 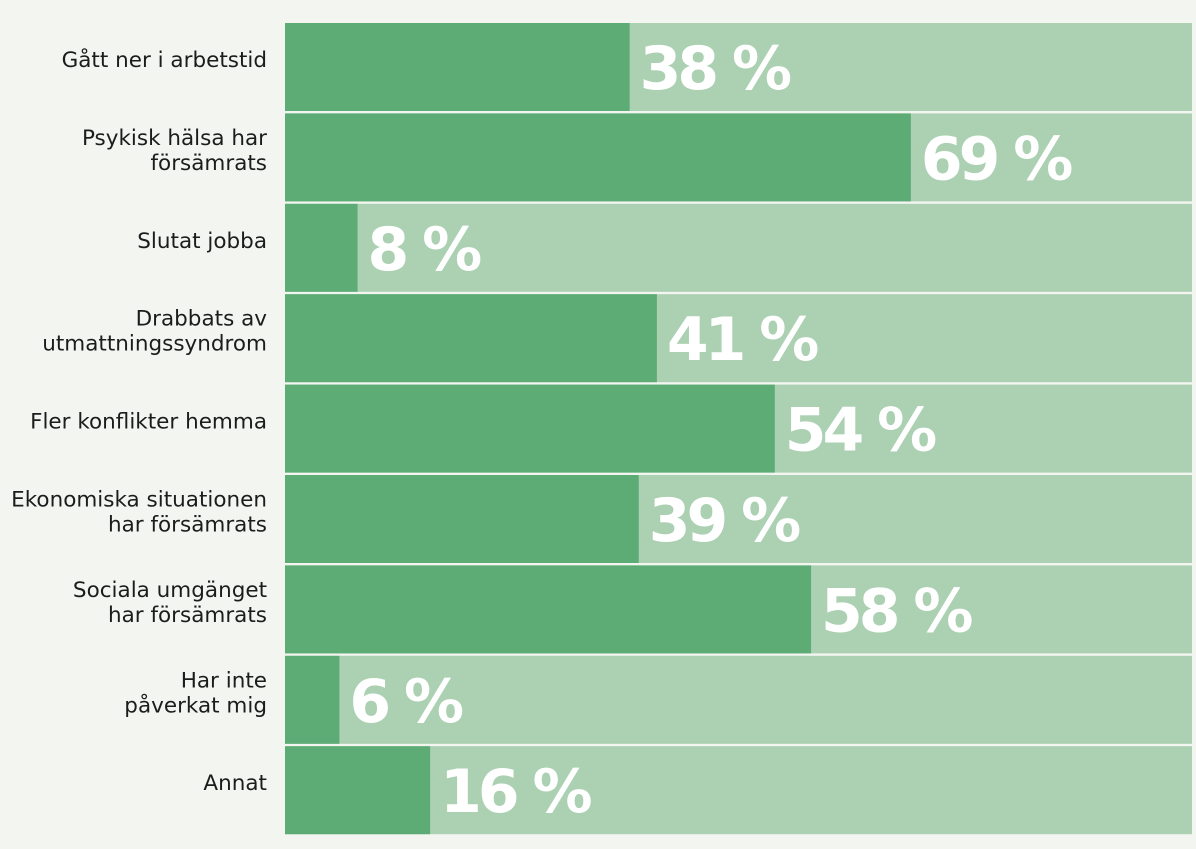 I want to click on category-label-line: försämrats, so click(x=208, y=163).